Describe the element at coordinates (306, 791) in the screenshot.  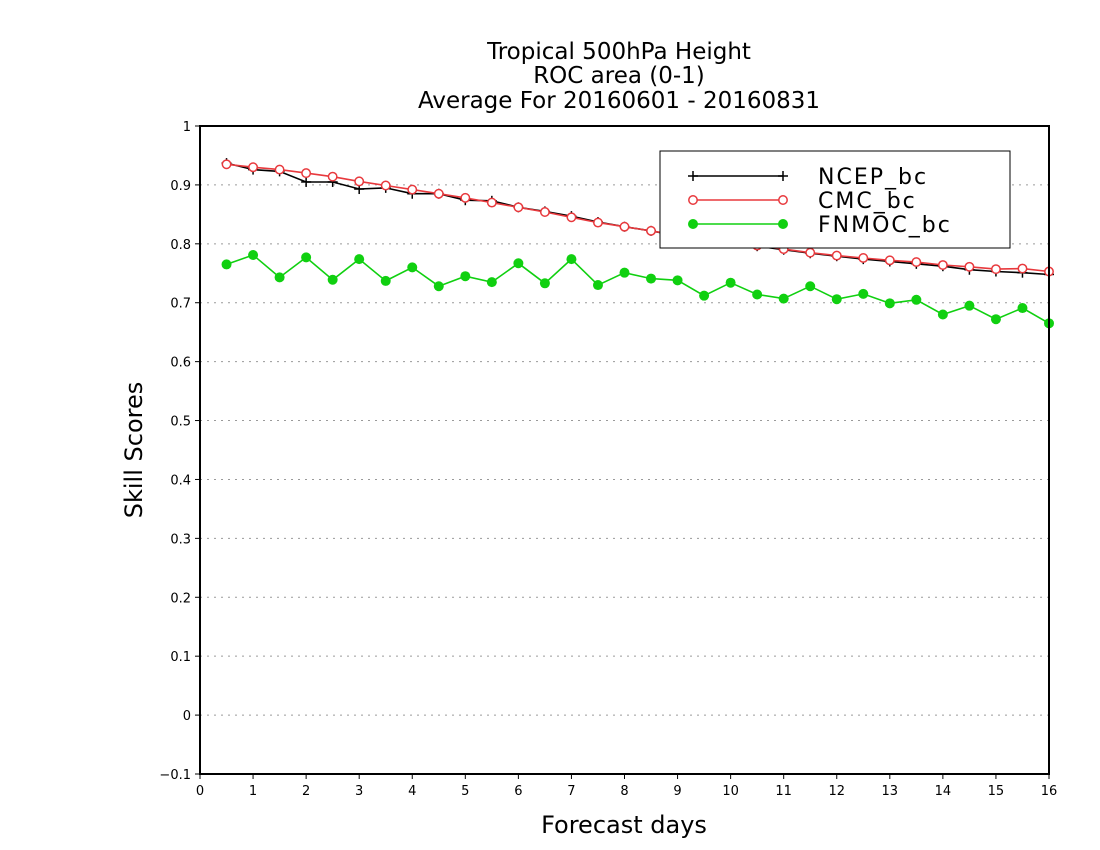
I see `x-tick-label: 2` at that location.